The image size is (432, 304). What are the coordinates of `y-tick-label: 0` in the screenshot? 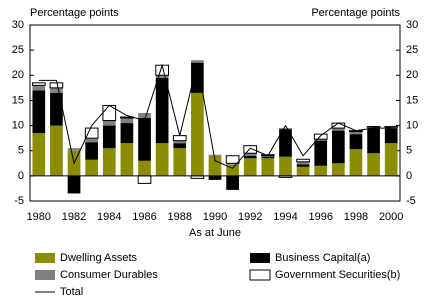 It's located at (21, 176).